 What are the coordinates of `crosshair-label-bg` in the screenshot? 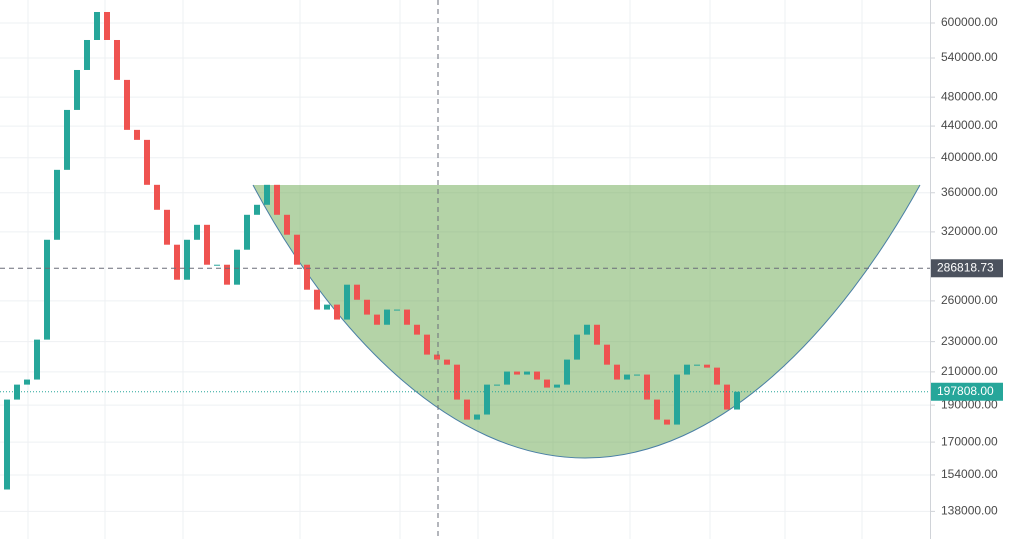 It's located at (967, 268).